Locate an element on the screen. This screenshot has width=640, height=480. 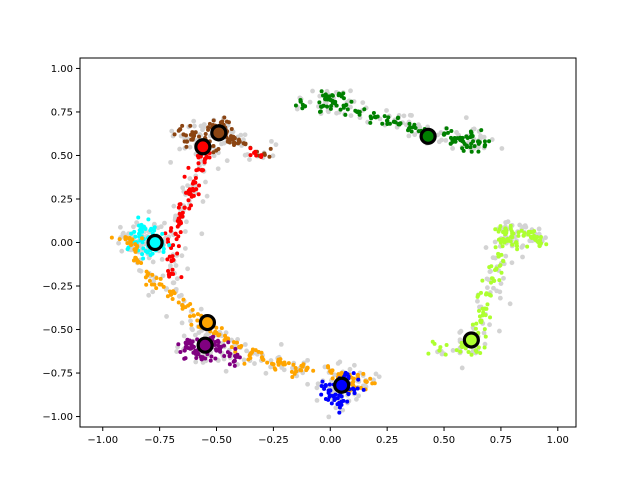
x-axis-ticks: −1.00 −0.75 −0.50 −0.25 0.00 0.25 0.50 0.75 1.00 is located at coordinates (328, 436).